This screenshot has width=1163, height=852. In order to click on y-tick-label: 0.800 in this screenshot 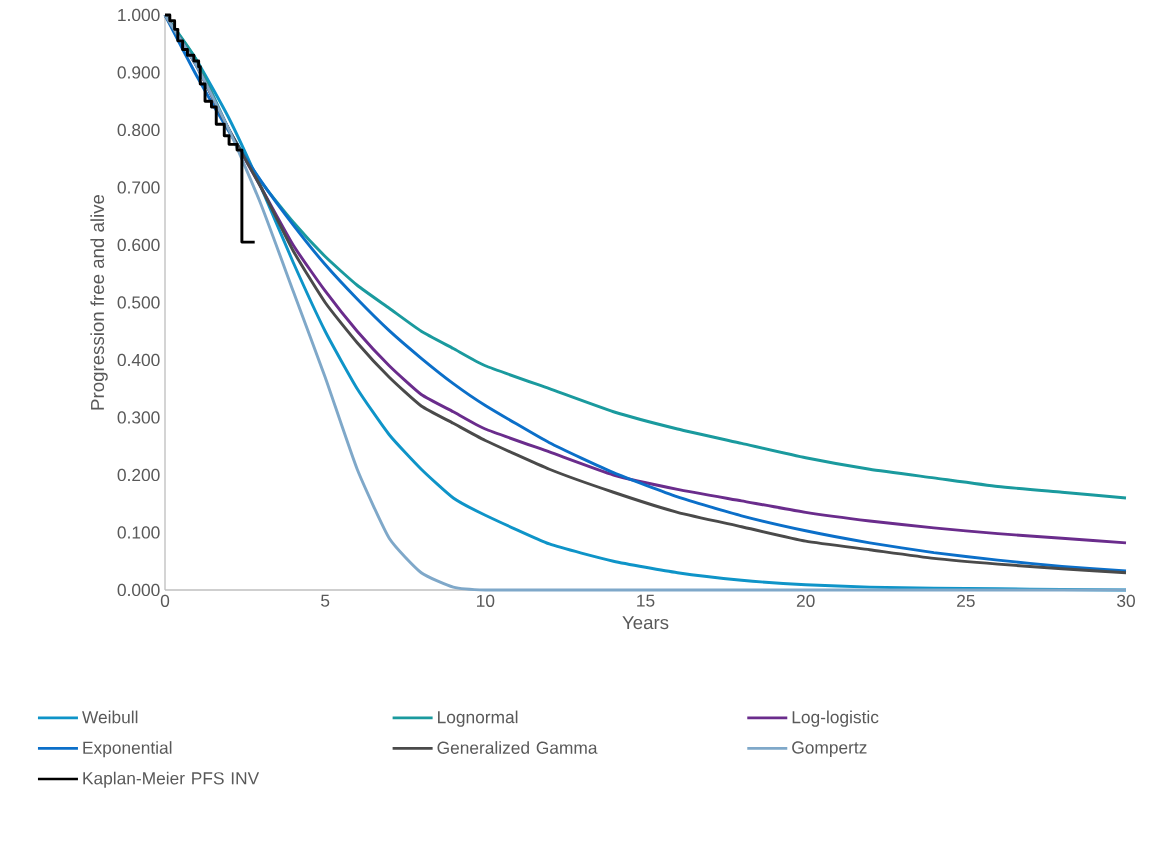, I will do `click(138, 130)`.